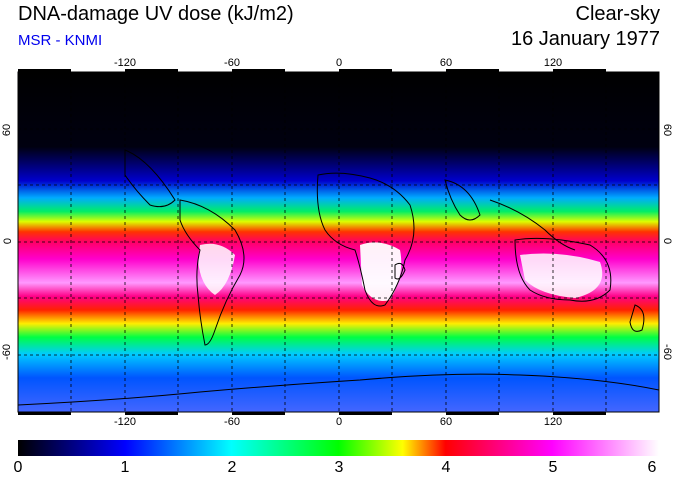  I want to click on africa-max-area, so click(381, 271).